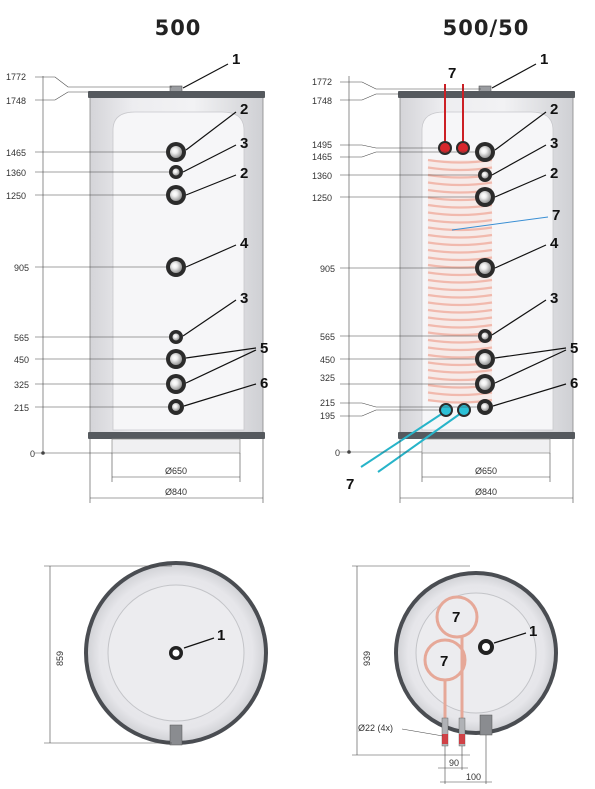 This screenshot has width=595, height=789. What do you see at coordinates (322, 145) in the screenshot?
I see `height-label: 1495` at bounding box center [322, 145].